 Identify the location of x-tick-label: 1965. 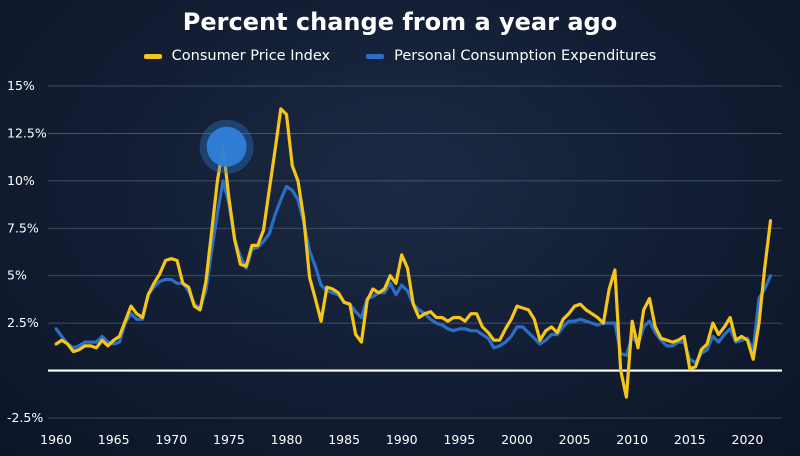
(114, 439).